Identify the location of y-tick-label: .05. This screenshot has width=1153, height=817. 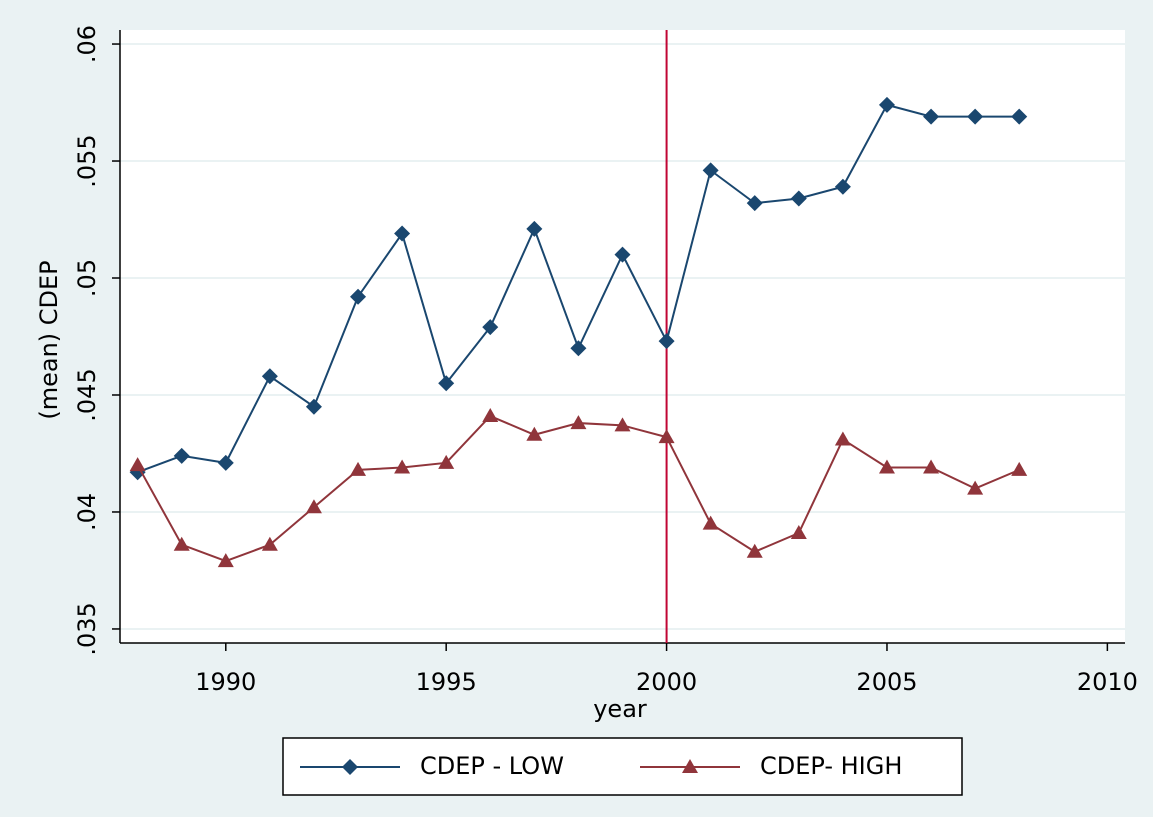
(87, 278).